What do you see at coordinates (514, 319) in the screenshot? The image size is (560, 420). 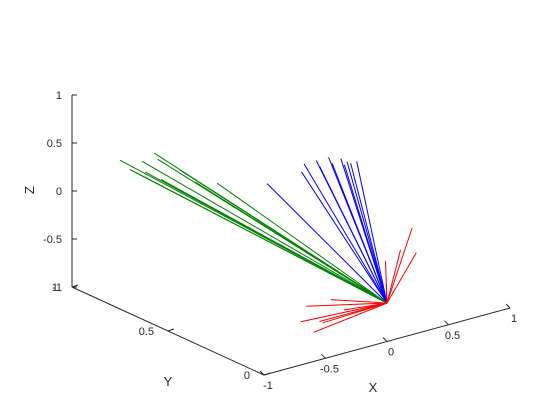 I see `x-tick-label: 1` at bounding box center [514, 319].